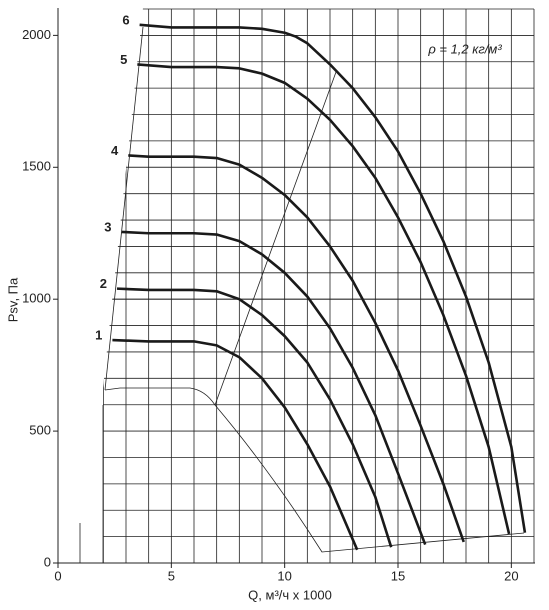 This screenshot has height=610, width=549. I want to click on y-tick-label: 1000, so click(36, 298).